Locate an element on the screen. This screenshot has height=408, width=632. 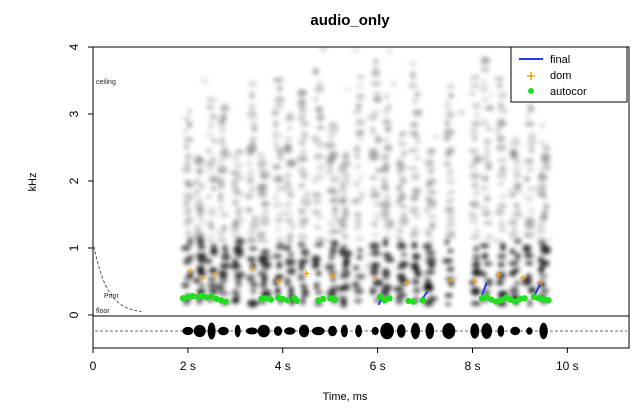
legend-autocor-swatch is located at coordinates (531, 91).